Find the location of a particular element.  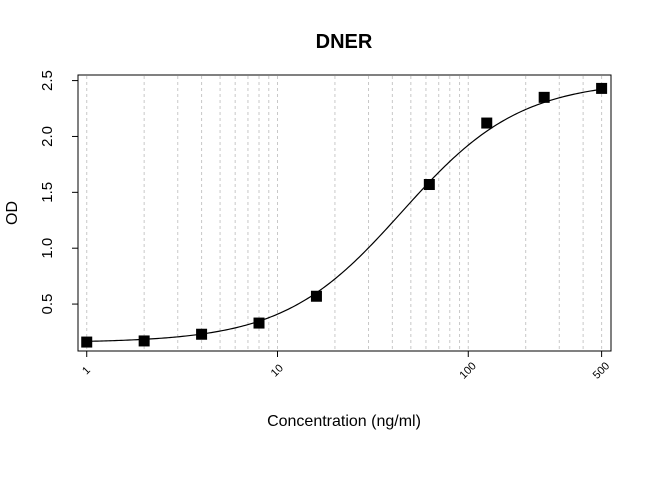

x-tick-label: 10 is located at coordinates (277, 370).